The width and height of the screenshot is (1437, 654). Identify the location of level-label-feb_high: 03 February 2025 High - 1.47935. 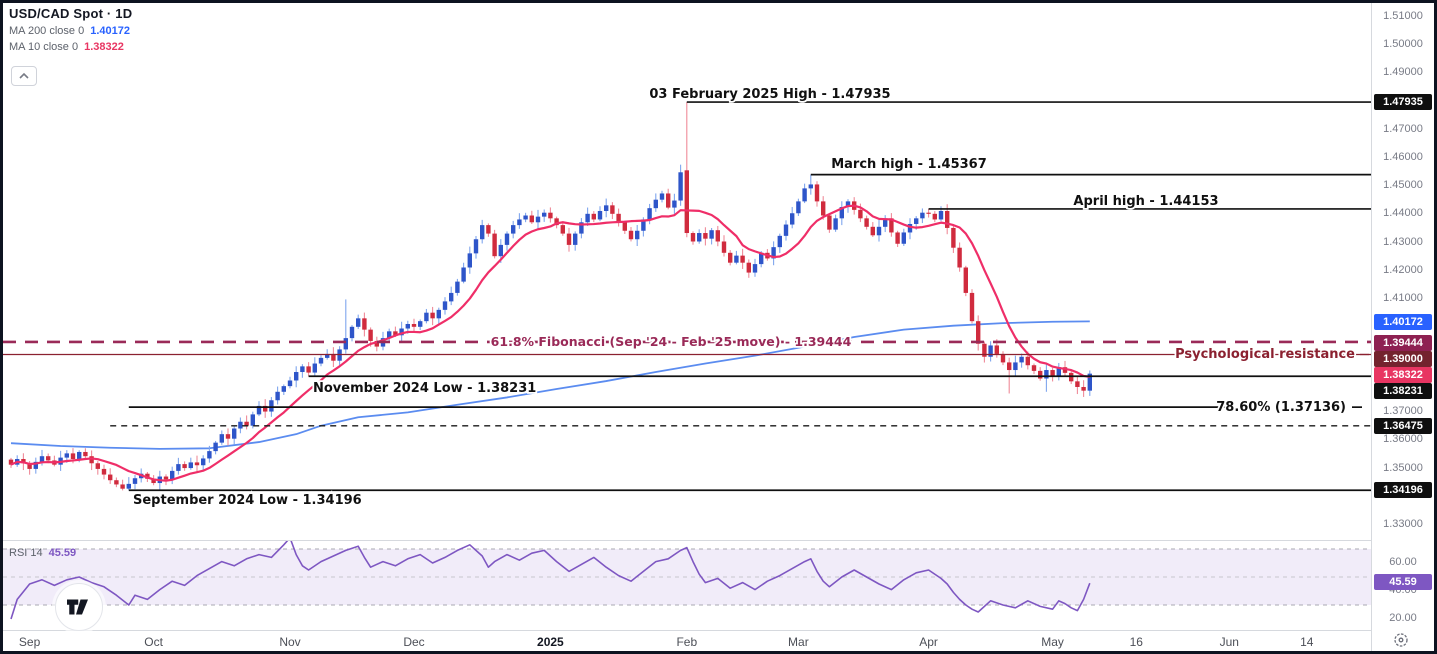
(770, 94).